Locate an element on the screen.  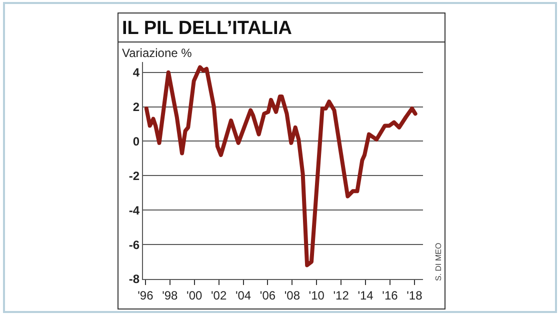
chart-title: IL PIL DELL’ITALIA is located at coordinates (207, 28).